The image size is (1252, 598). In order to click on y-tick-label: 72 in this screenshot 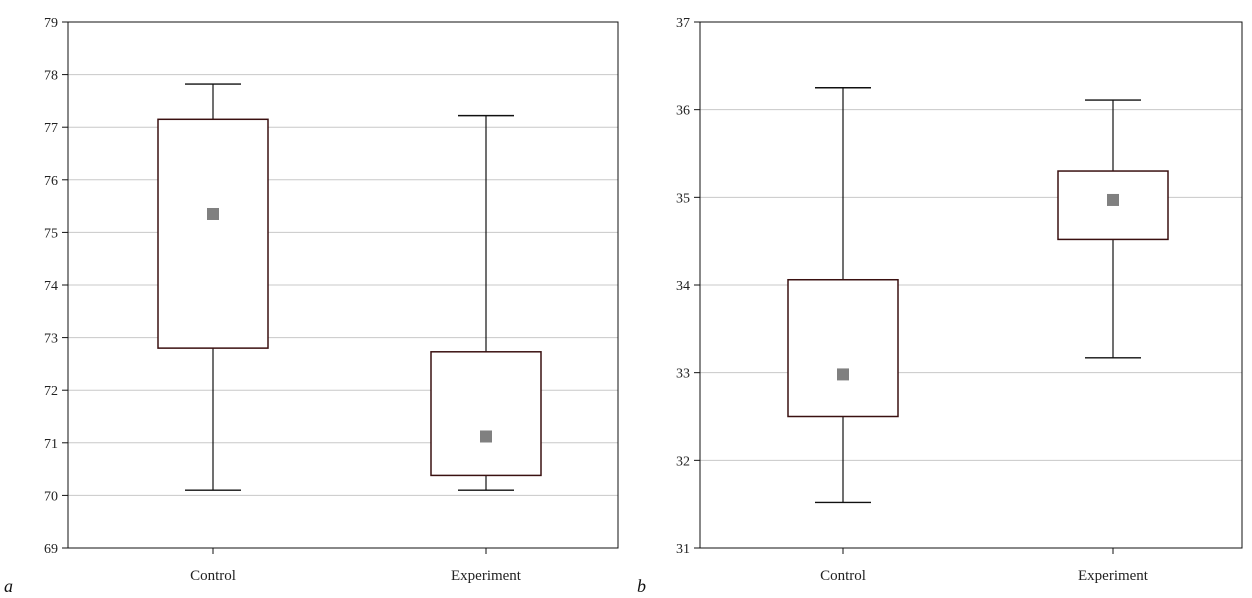, I will do `click(51, 391)`.